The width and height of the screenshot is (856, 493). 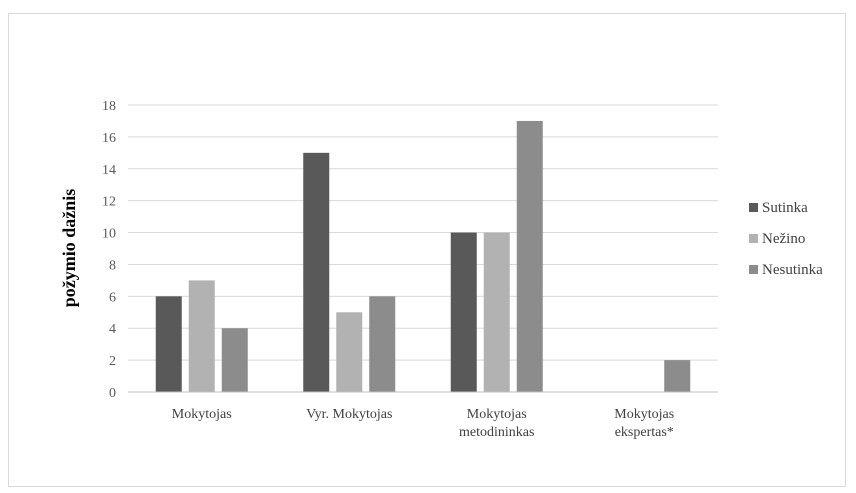 What do you see at coordinates (109, 202) in the screenshot?
I see `y-tick-label: 12` at bounding box center [109, 202].